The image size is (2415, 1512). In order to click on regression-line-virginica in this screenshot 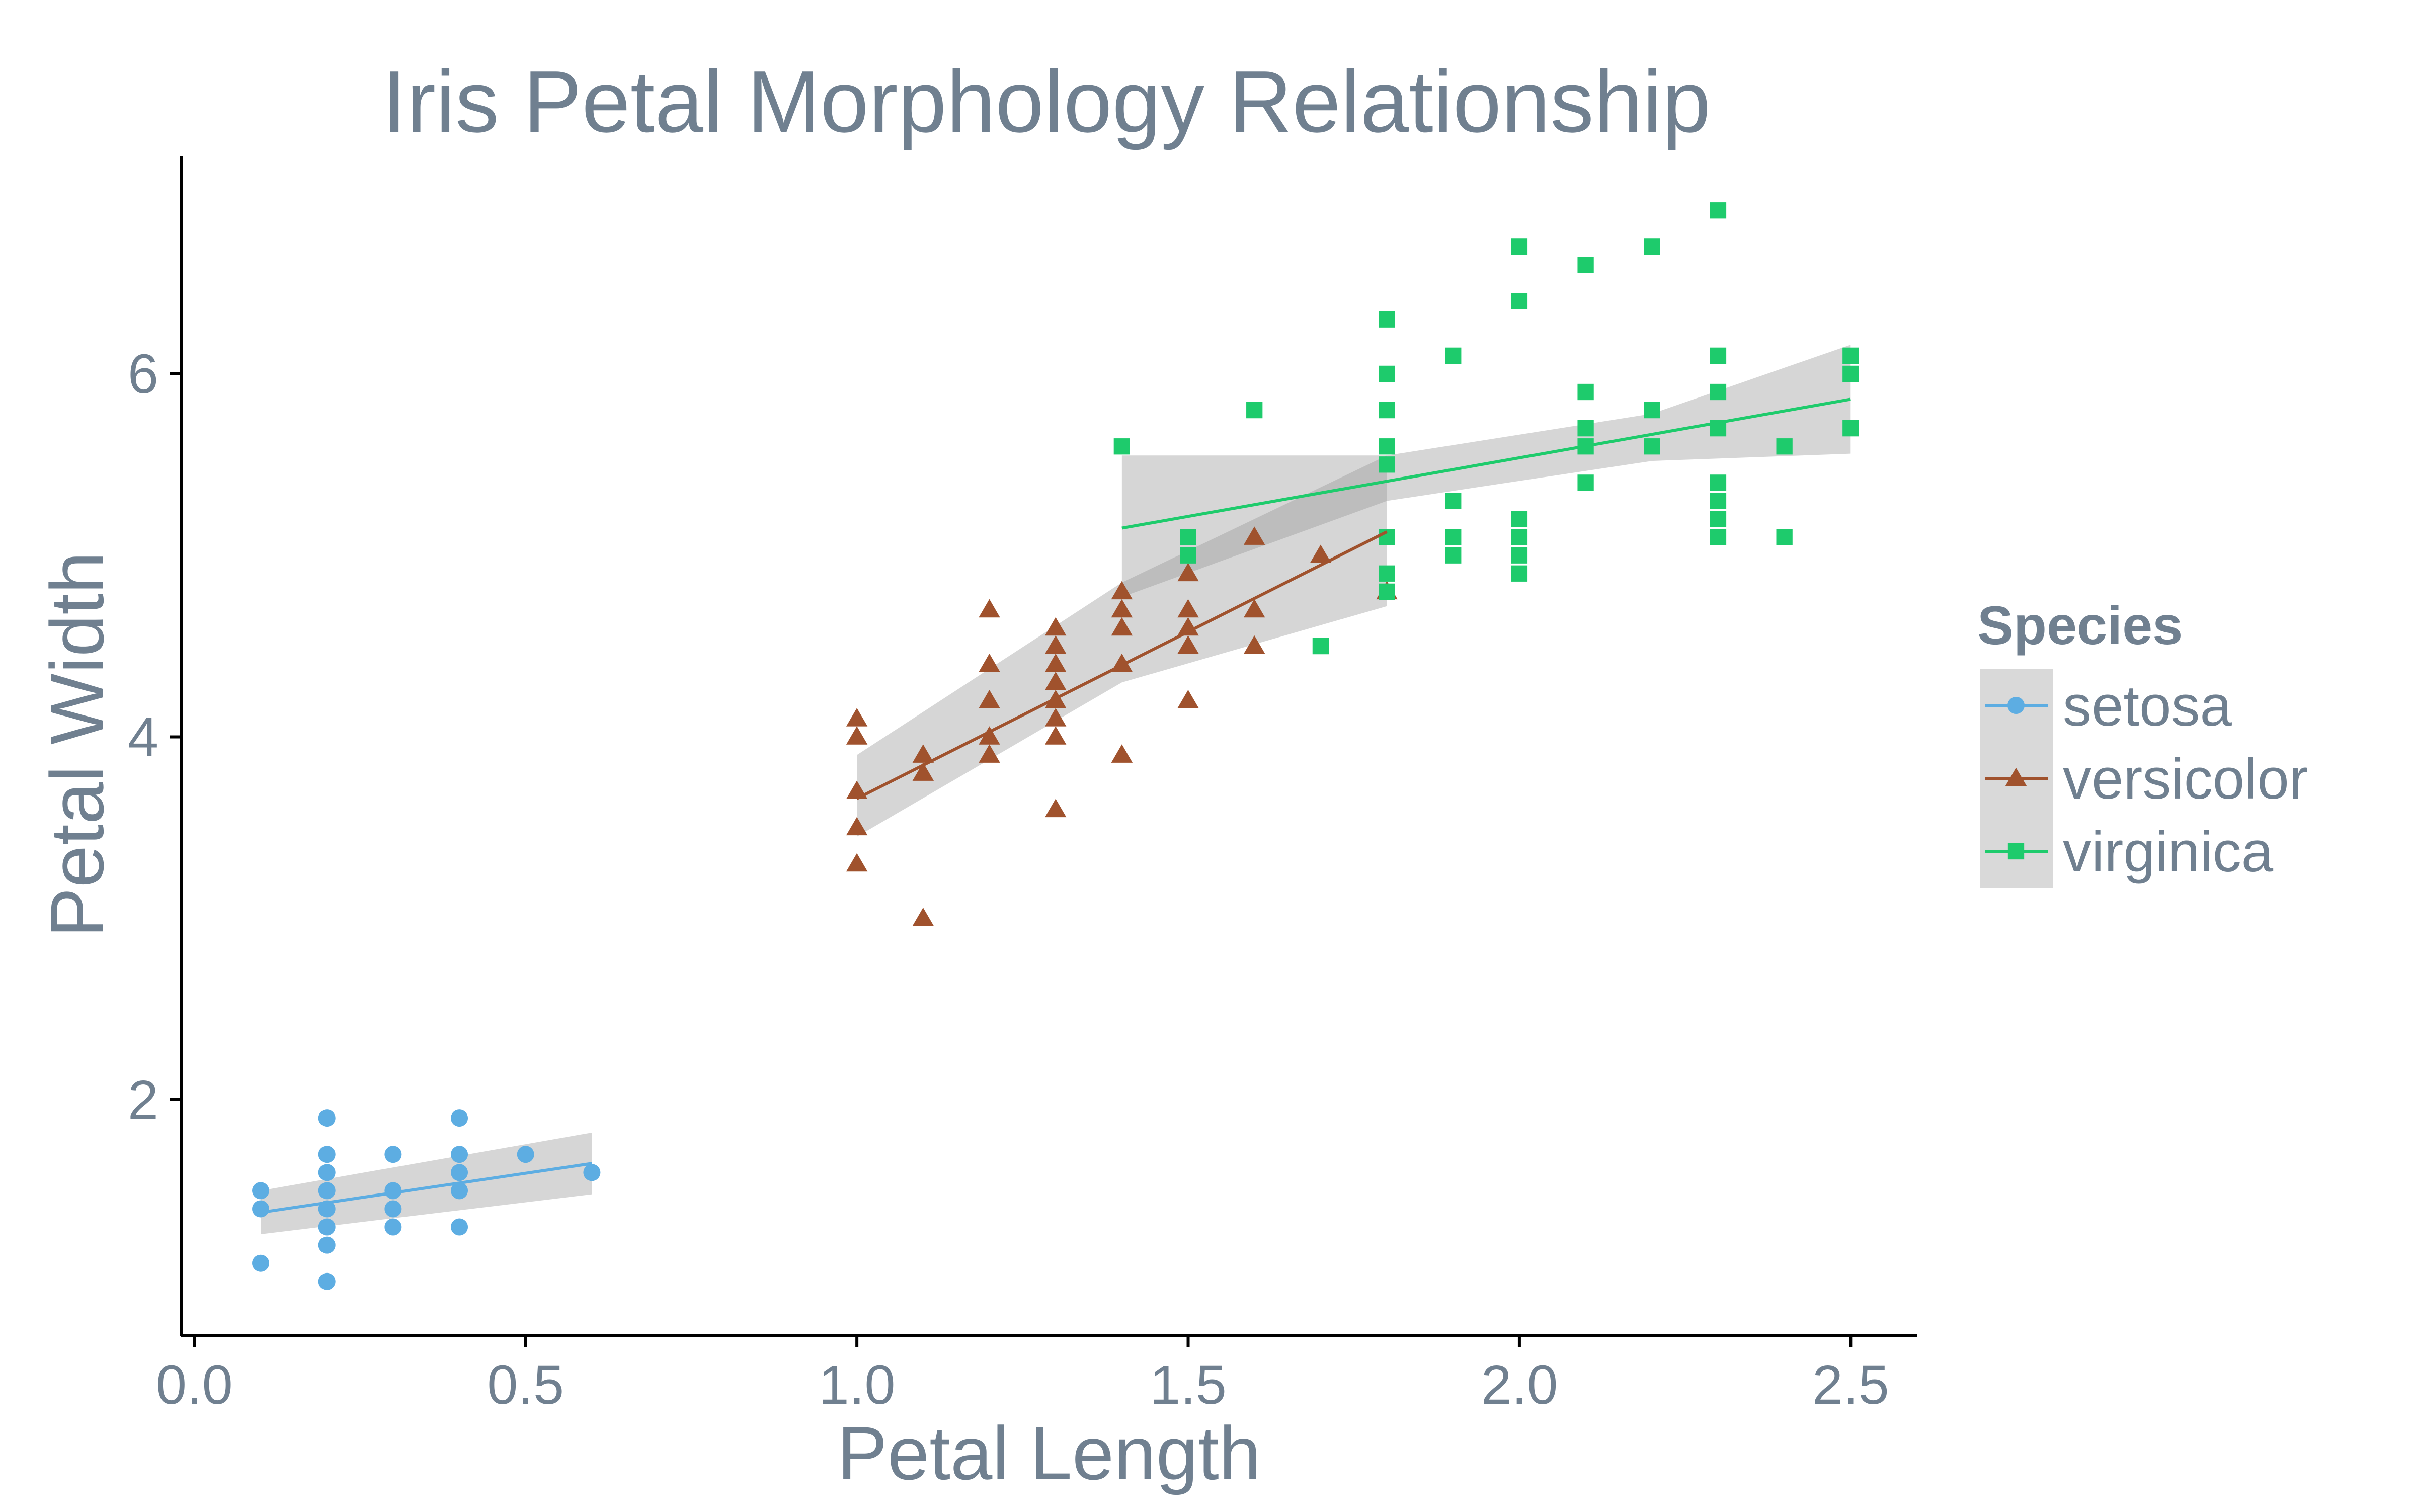, I will do `click(1486, 463)`.